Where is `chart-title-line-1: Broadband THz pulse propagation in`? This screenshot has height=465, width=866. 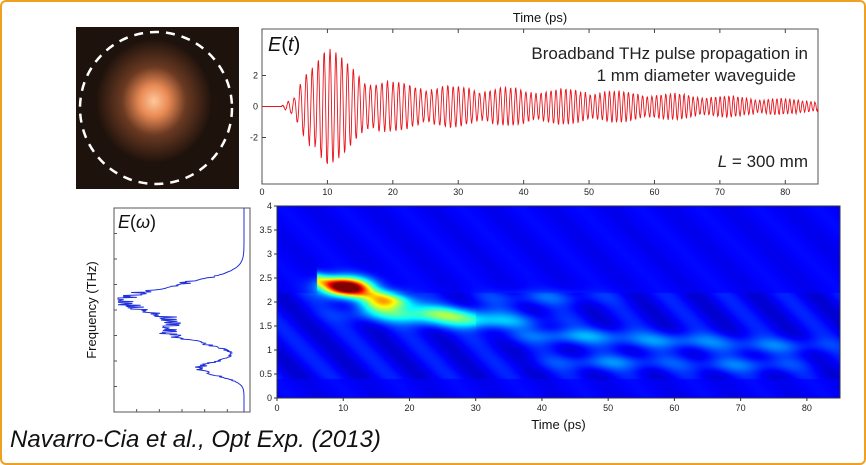 chart-title-line-1: Broadband THz pulse propagation in is located at coordinates (669, 53).